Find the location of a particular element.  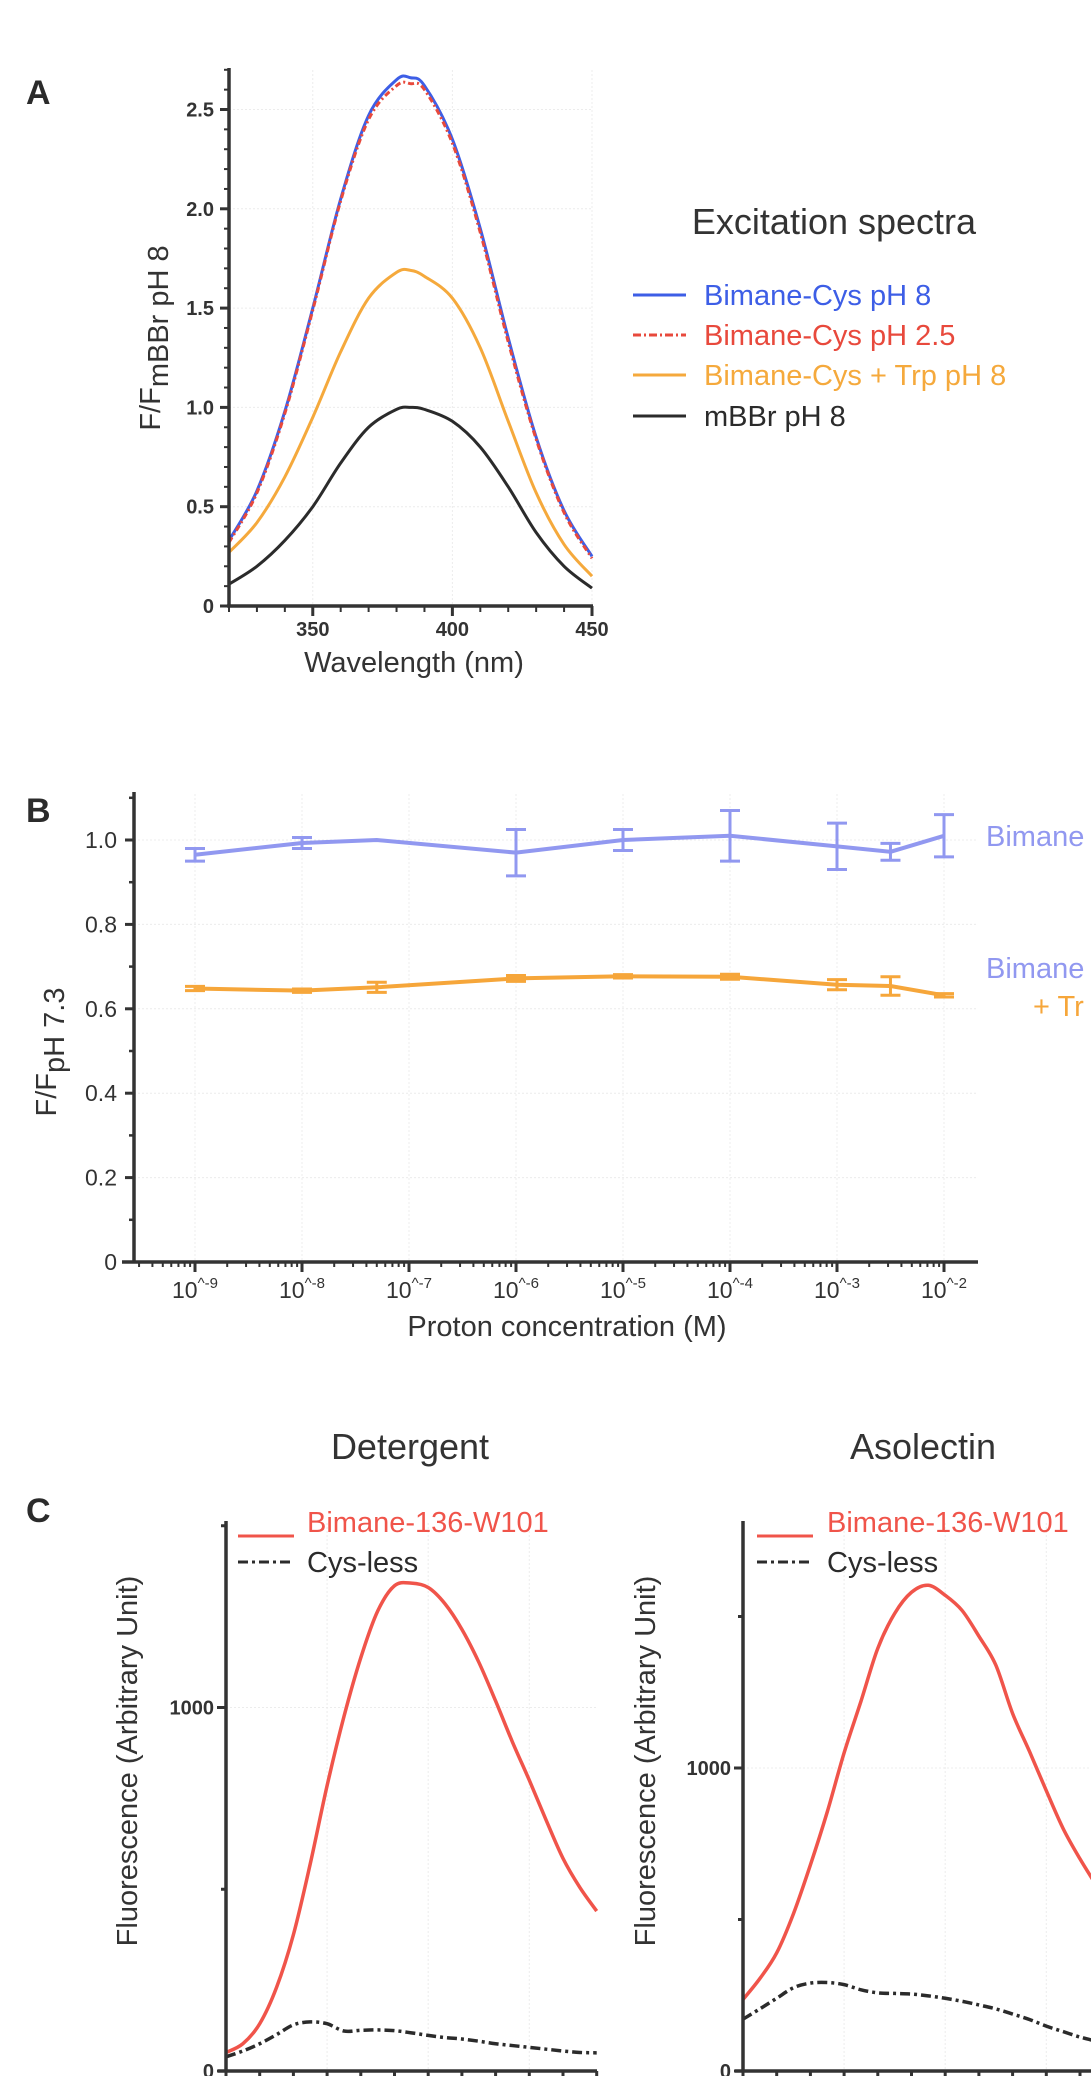

b-x-tick-label: 10^-6 is located at coordinates (516, 1289).